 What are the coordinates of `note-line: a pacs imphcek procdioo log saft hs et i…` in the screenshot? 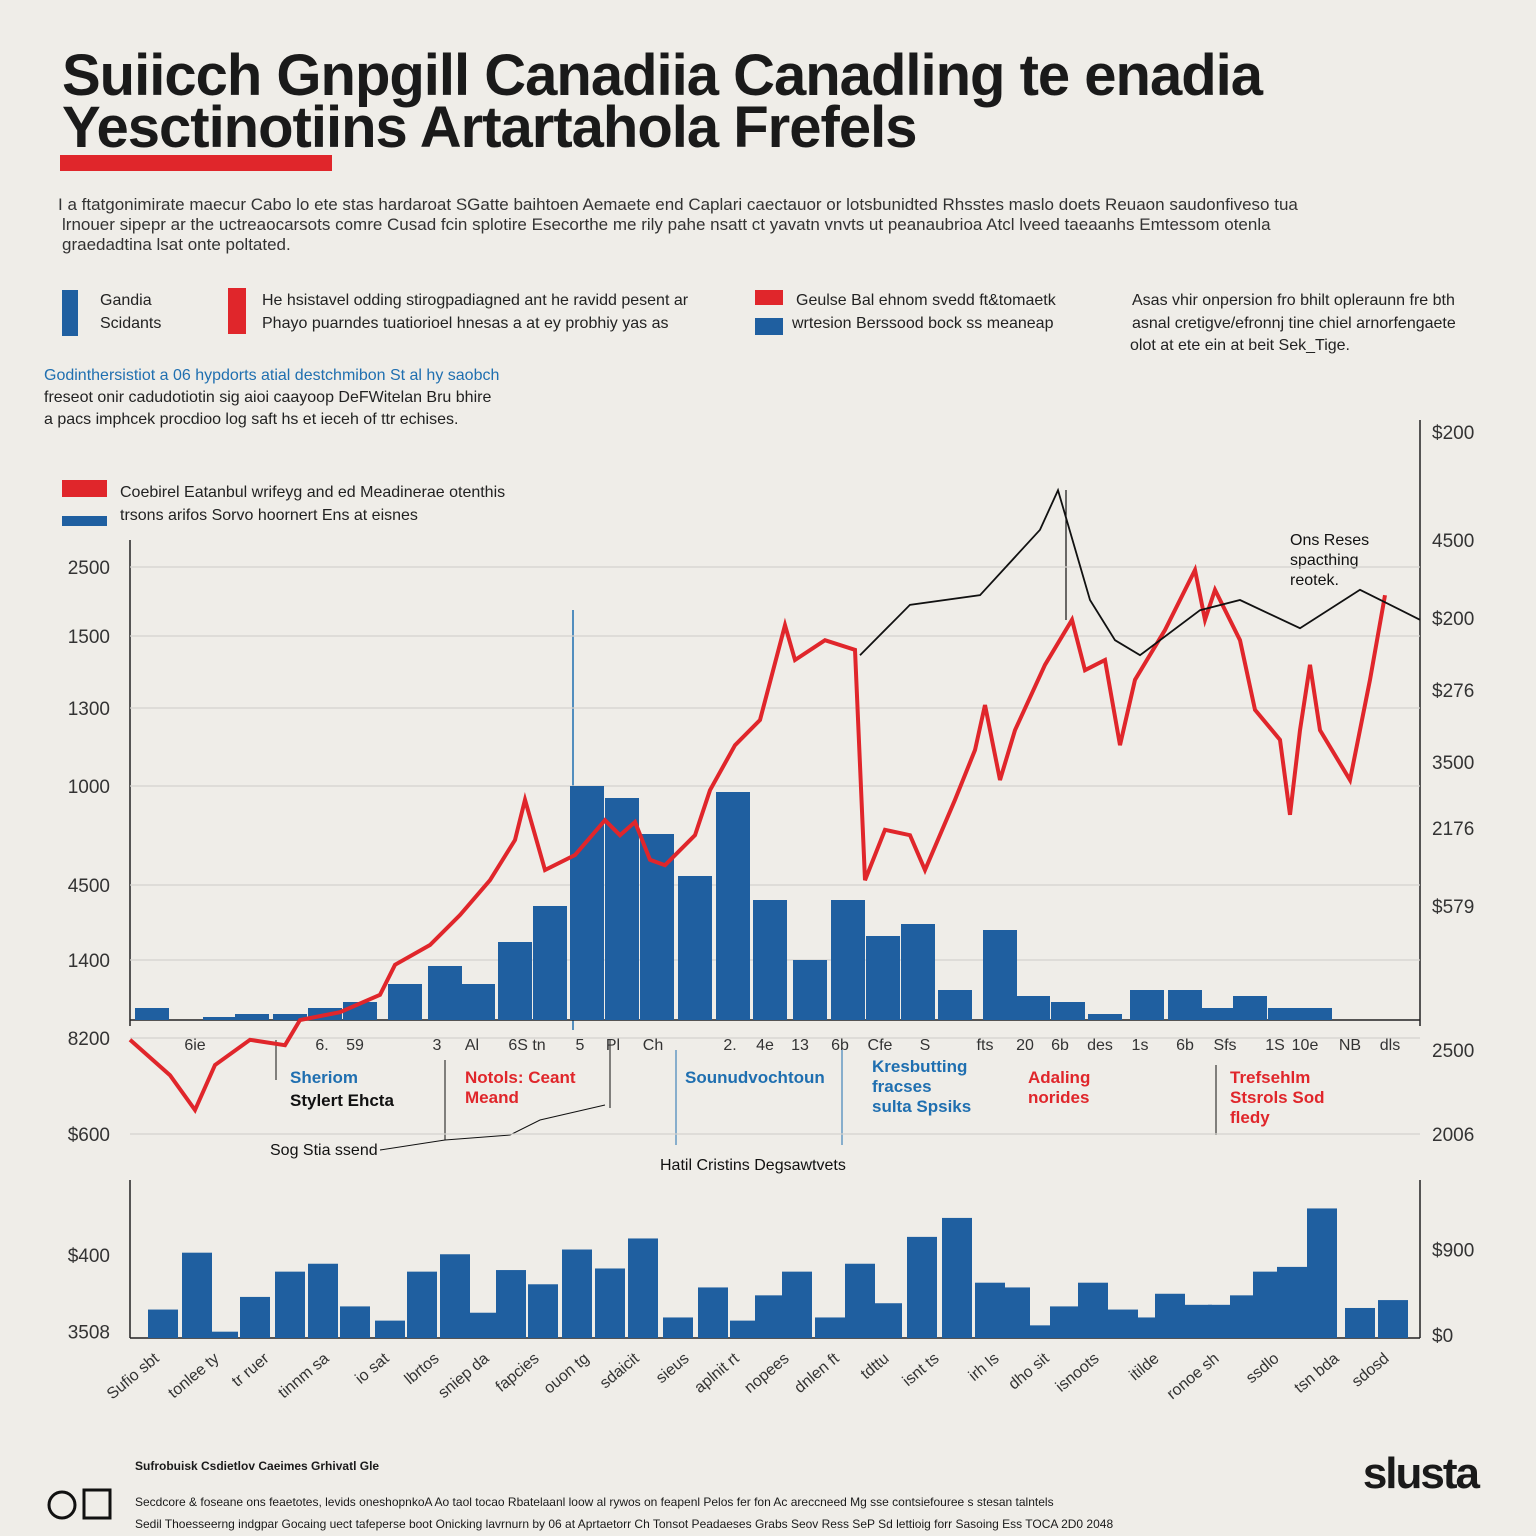 It's located at (251, 419).